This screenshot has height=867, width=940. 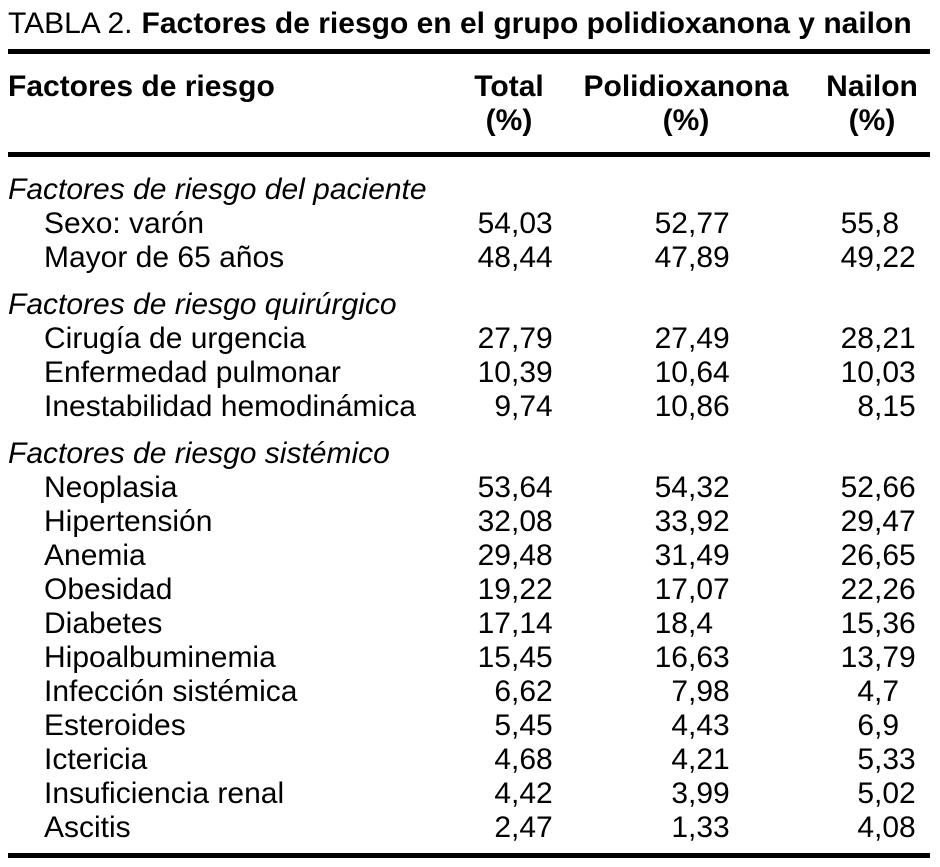 I want to click on section-header-row: Factores de riesgo quirúrgico, so click(x=470, y=305).